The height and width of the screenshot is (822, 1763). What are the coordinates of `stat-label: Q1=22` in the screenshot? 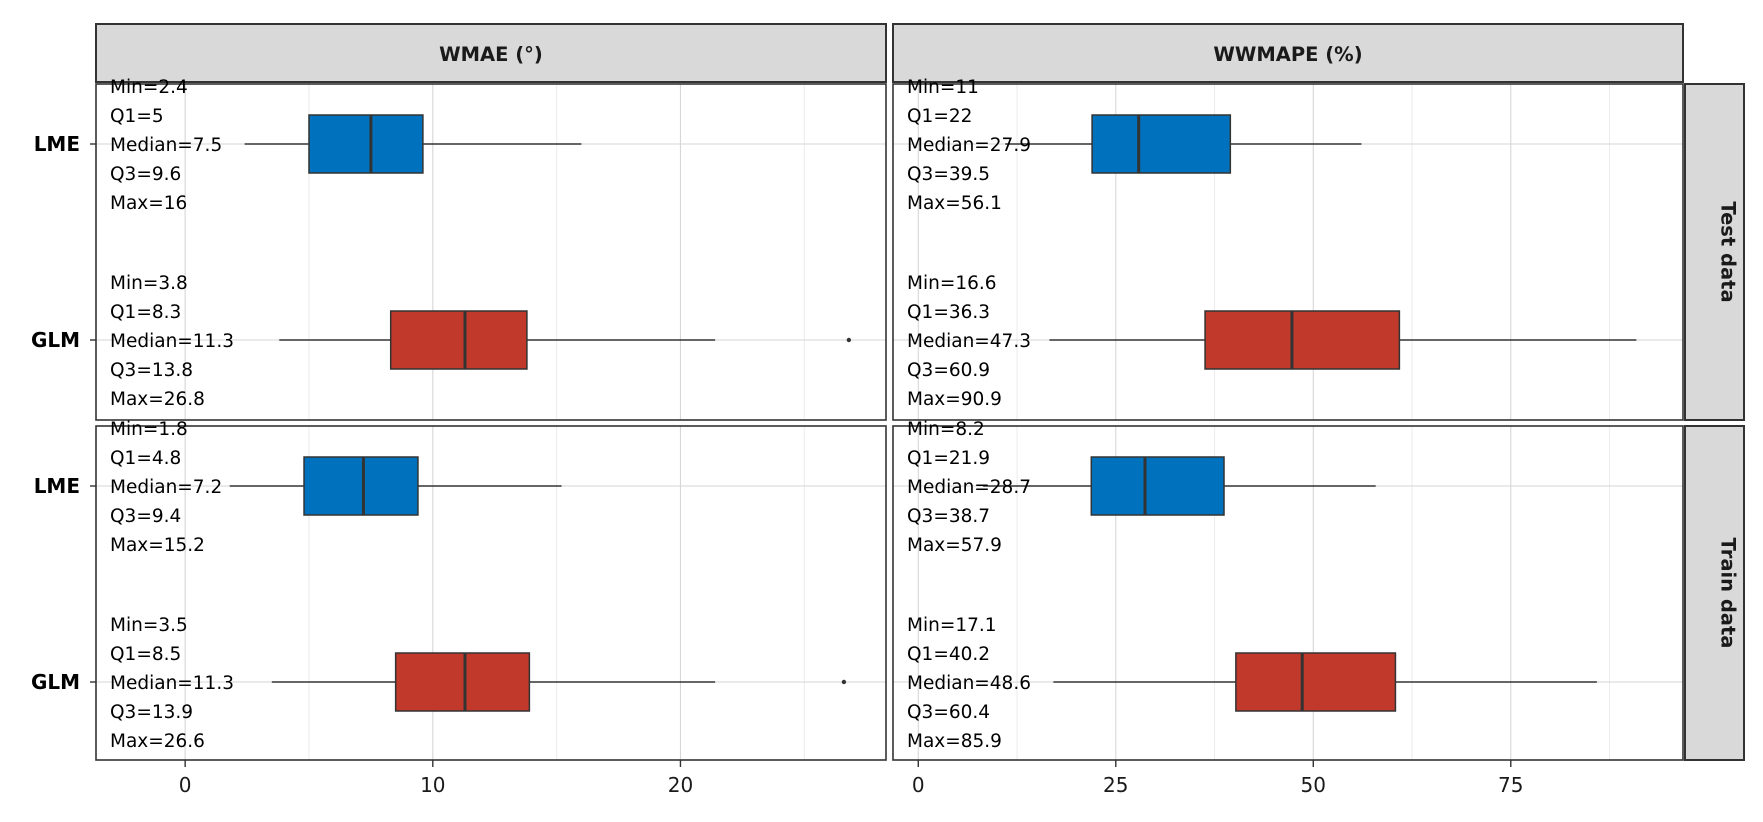 It's located at (939, 116).